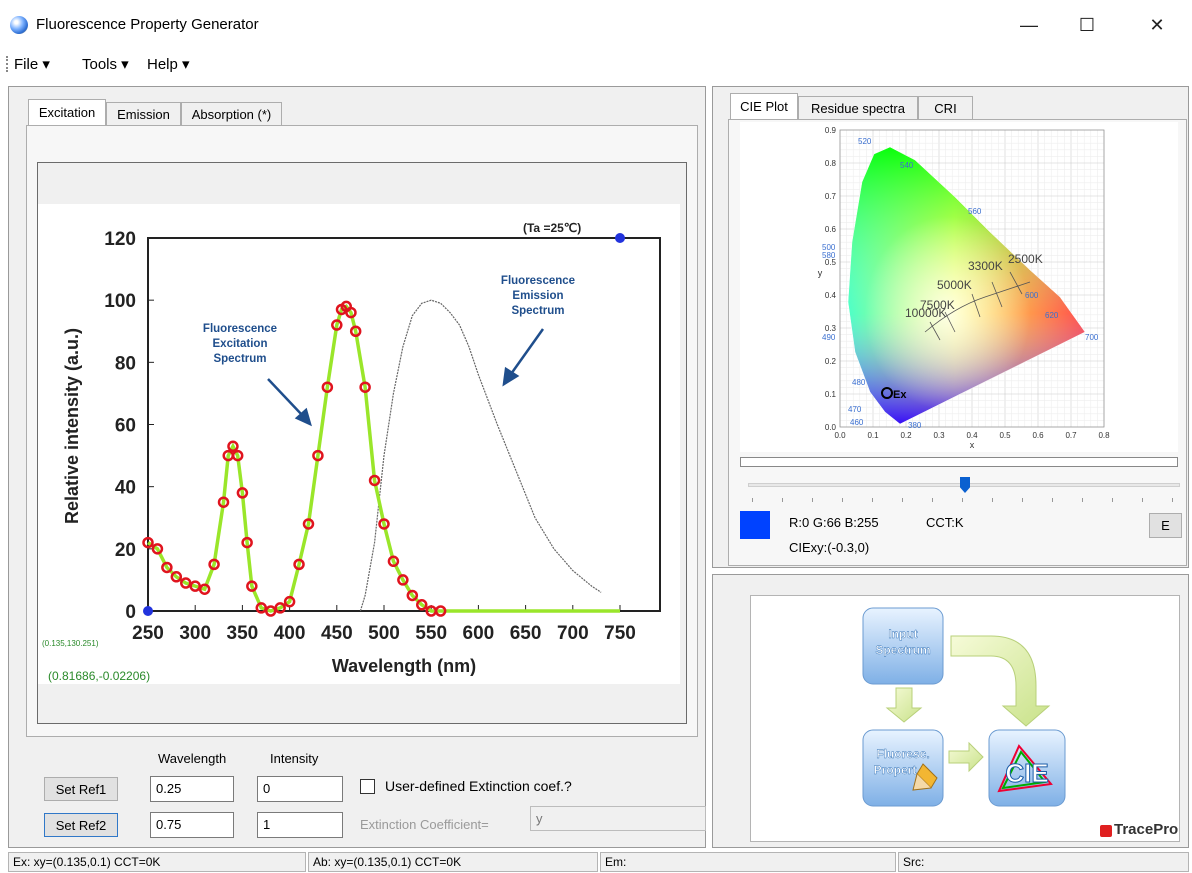 The height and width of the screenshot is (873, 1192). I want to click on tab-cie-plot: CIE Plot, so click(764, 106).